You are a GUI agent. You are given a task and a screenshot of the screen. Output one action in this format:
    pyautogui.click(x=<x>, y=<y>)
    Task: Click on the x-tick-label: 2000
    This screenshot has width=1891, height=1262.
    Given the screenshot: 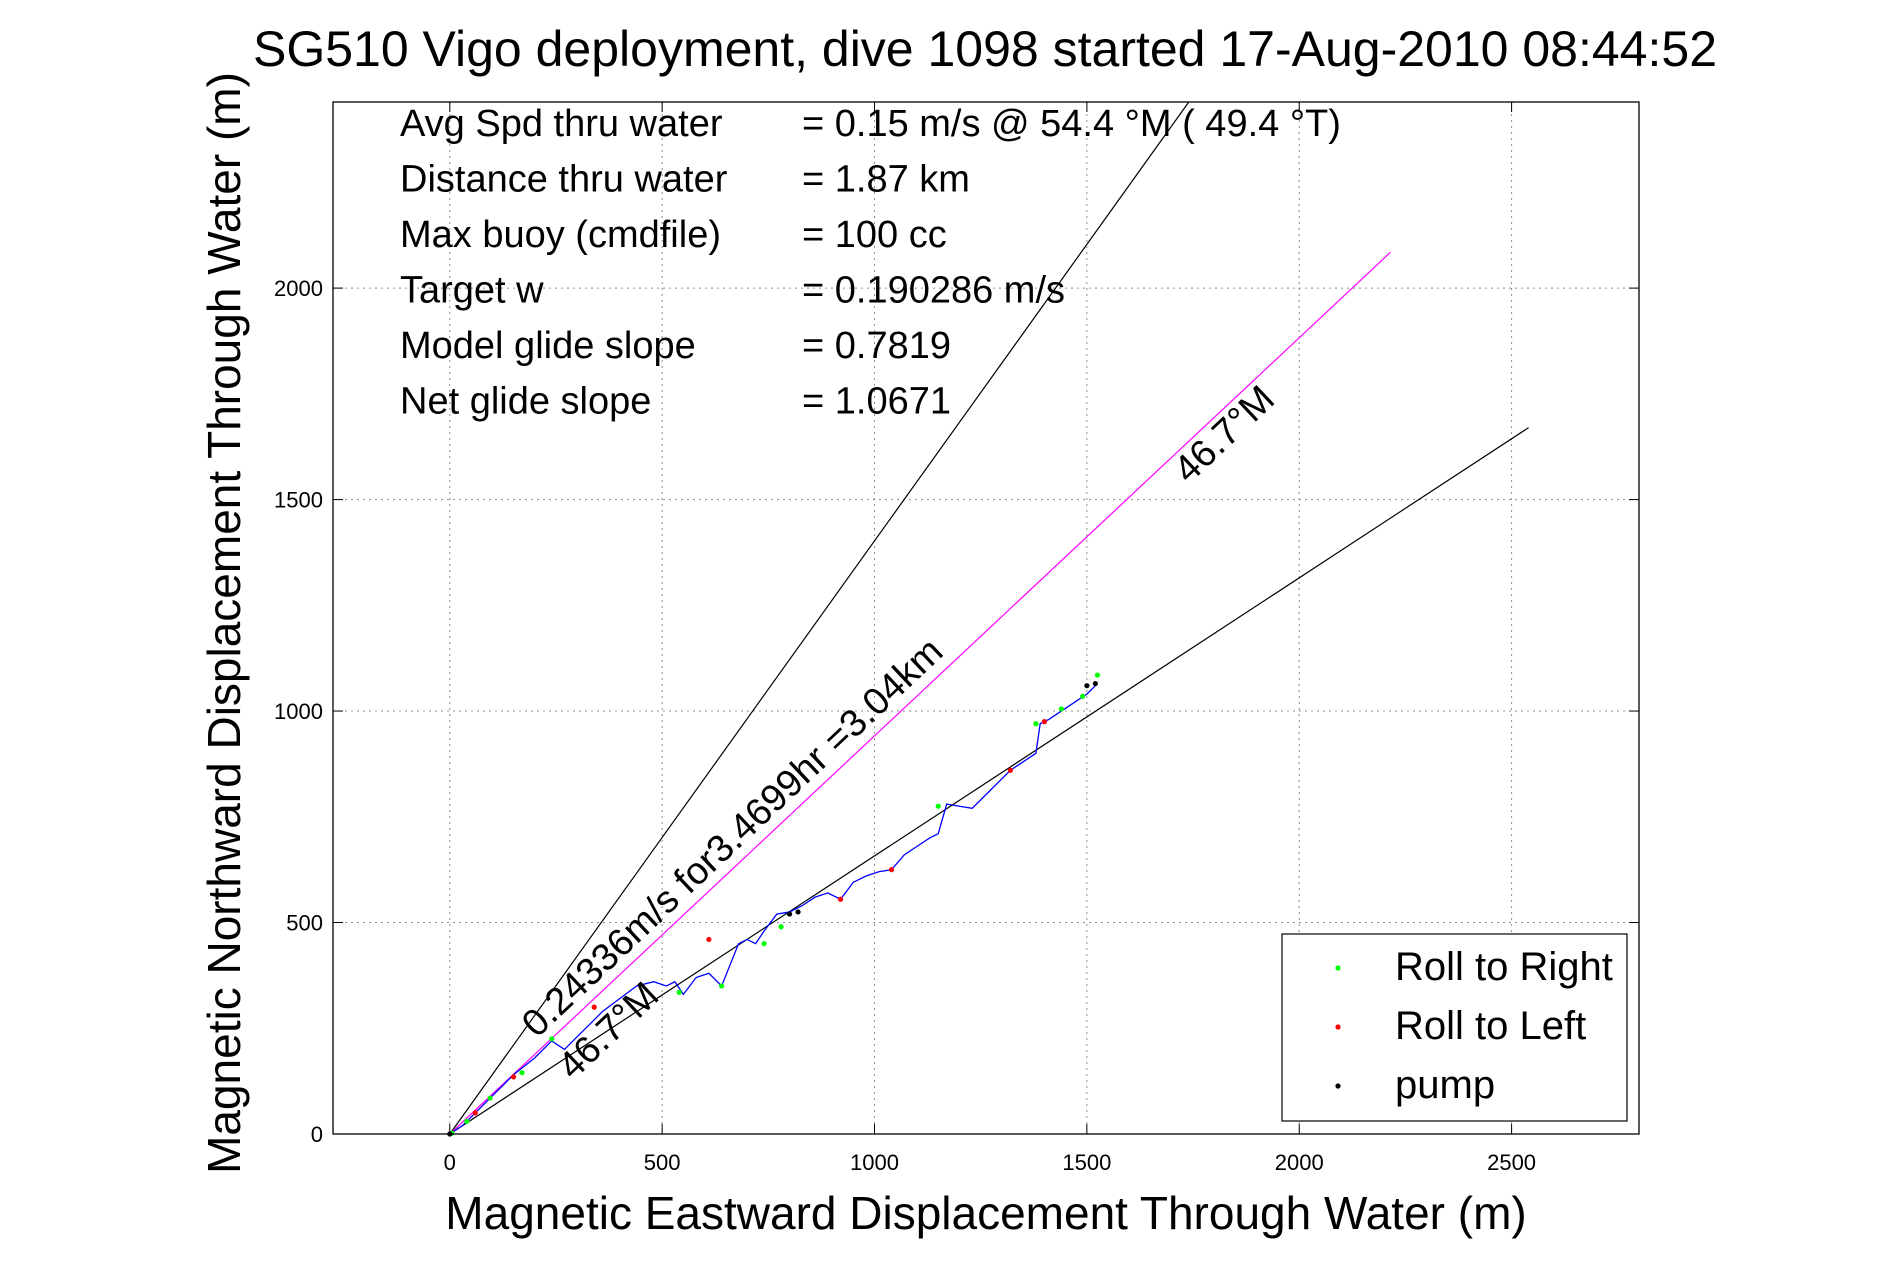 What is the action you would take?
    pyautogui.click(x=1299, y=1162)
    